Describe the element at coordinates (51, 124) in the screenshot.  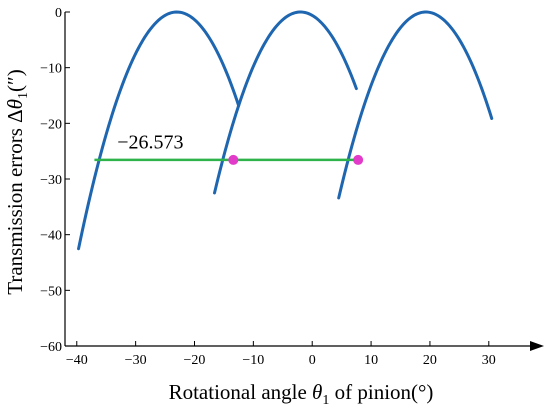
I see `y-tick-label: −20` at that location.